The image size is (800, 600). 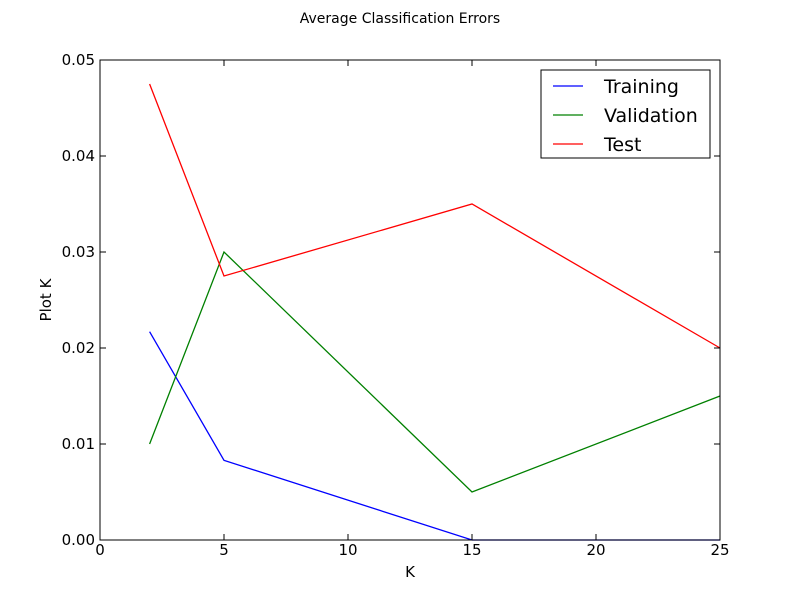 What do you see at coordinates (78, 348) in the screenshot?
I see `y-tick-label: 0.02` at bounding box center [78, 348].